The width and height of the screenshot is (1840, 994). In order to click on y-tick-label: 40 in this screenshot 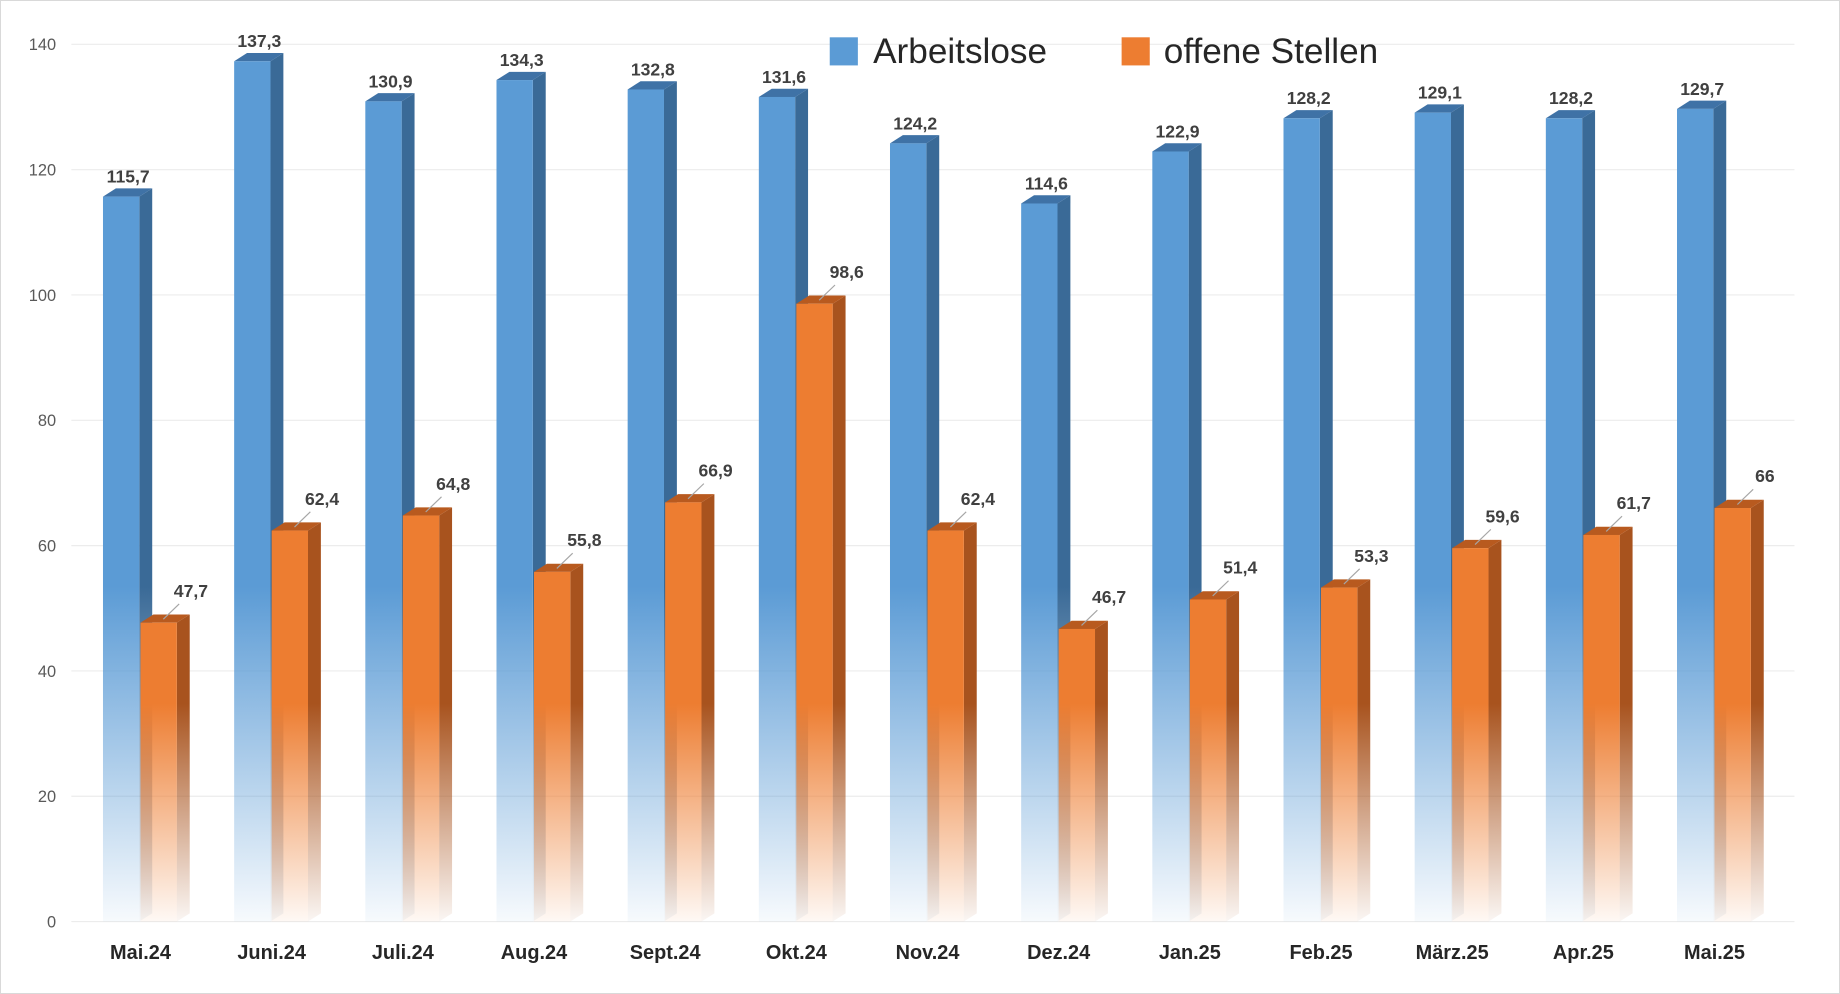, I will do `click(47, 672)`.